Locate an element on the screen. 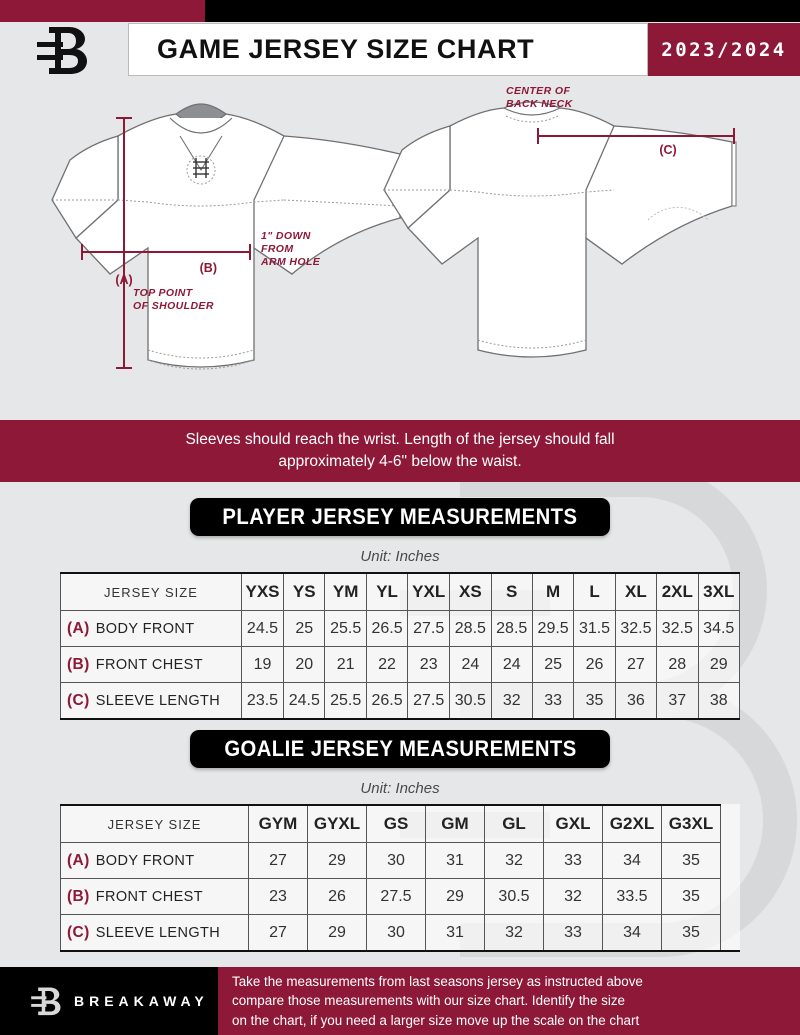  player-table-head: JERSEY SIZE YXS YS YM YL YXL XS S M L XL 2XL 3XL is located at coordinates (400, 591).